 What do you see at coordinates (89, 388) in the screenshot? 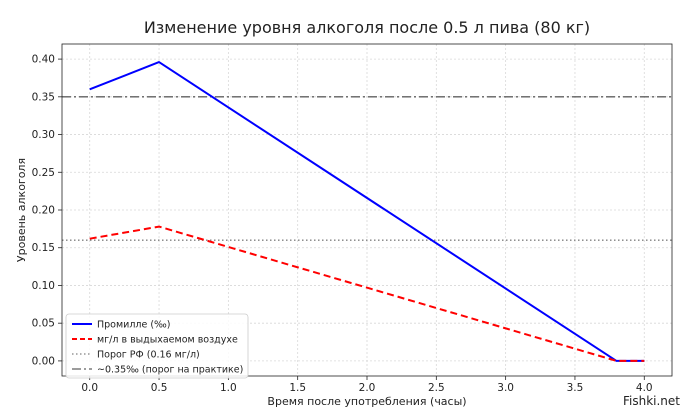
I see `x-tick-label: 0.0` at bounding box center [89, 388].